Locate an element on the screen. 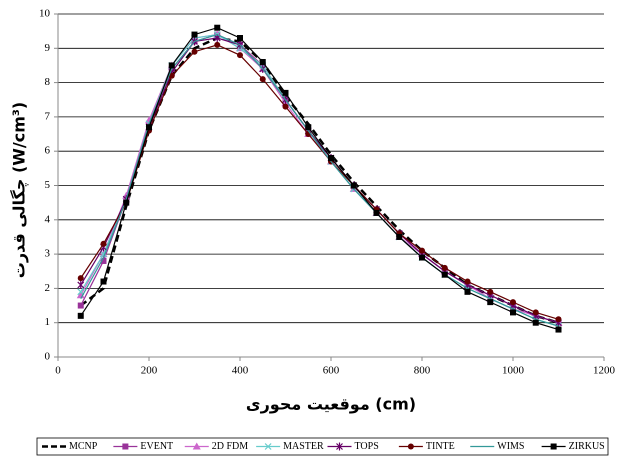  y-tick-label: 1 is located at coordinates (48, 322).